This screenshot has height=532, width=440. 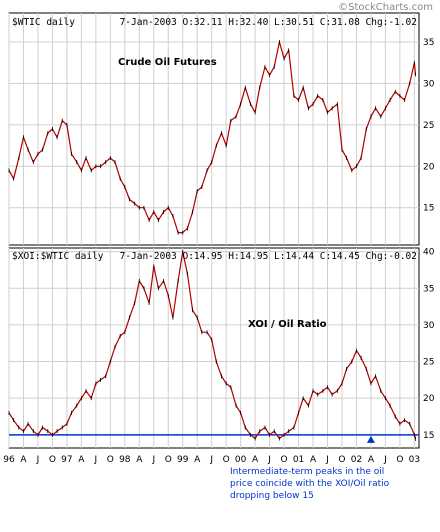 I want to click on panel-0-y-tick-label: 25, so click(x=428, y=126).